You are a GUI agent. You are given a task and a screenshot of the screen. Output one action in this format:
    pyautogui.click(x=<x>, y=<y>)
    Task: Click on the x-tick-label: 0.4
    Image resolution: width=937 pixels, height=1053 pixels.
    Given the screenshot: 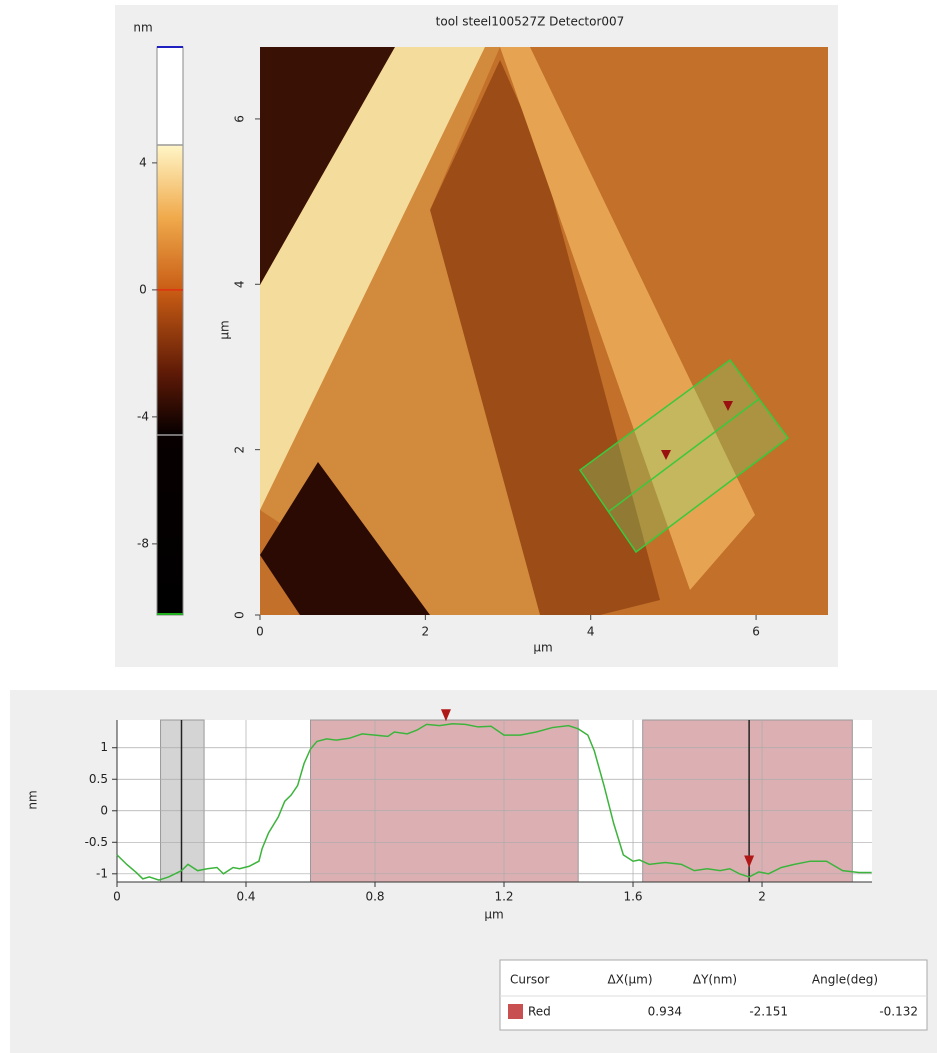 What is the action you would take?
    pyautogui.click(x=245, y=897)
    